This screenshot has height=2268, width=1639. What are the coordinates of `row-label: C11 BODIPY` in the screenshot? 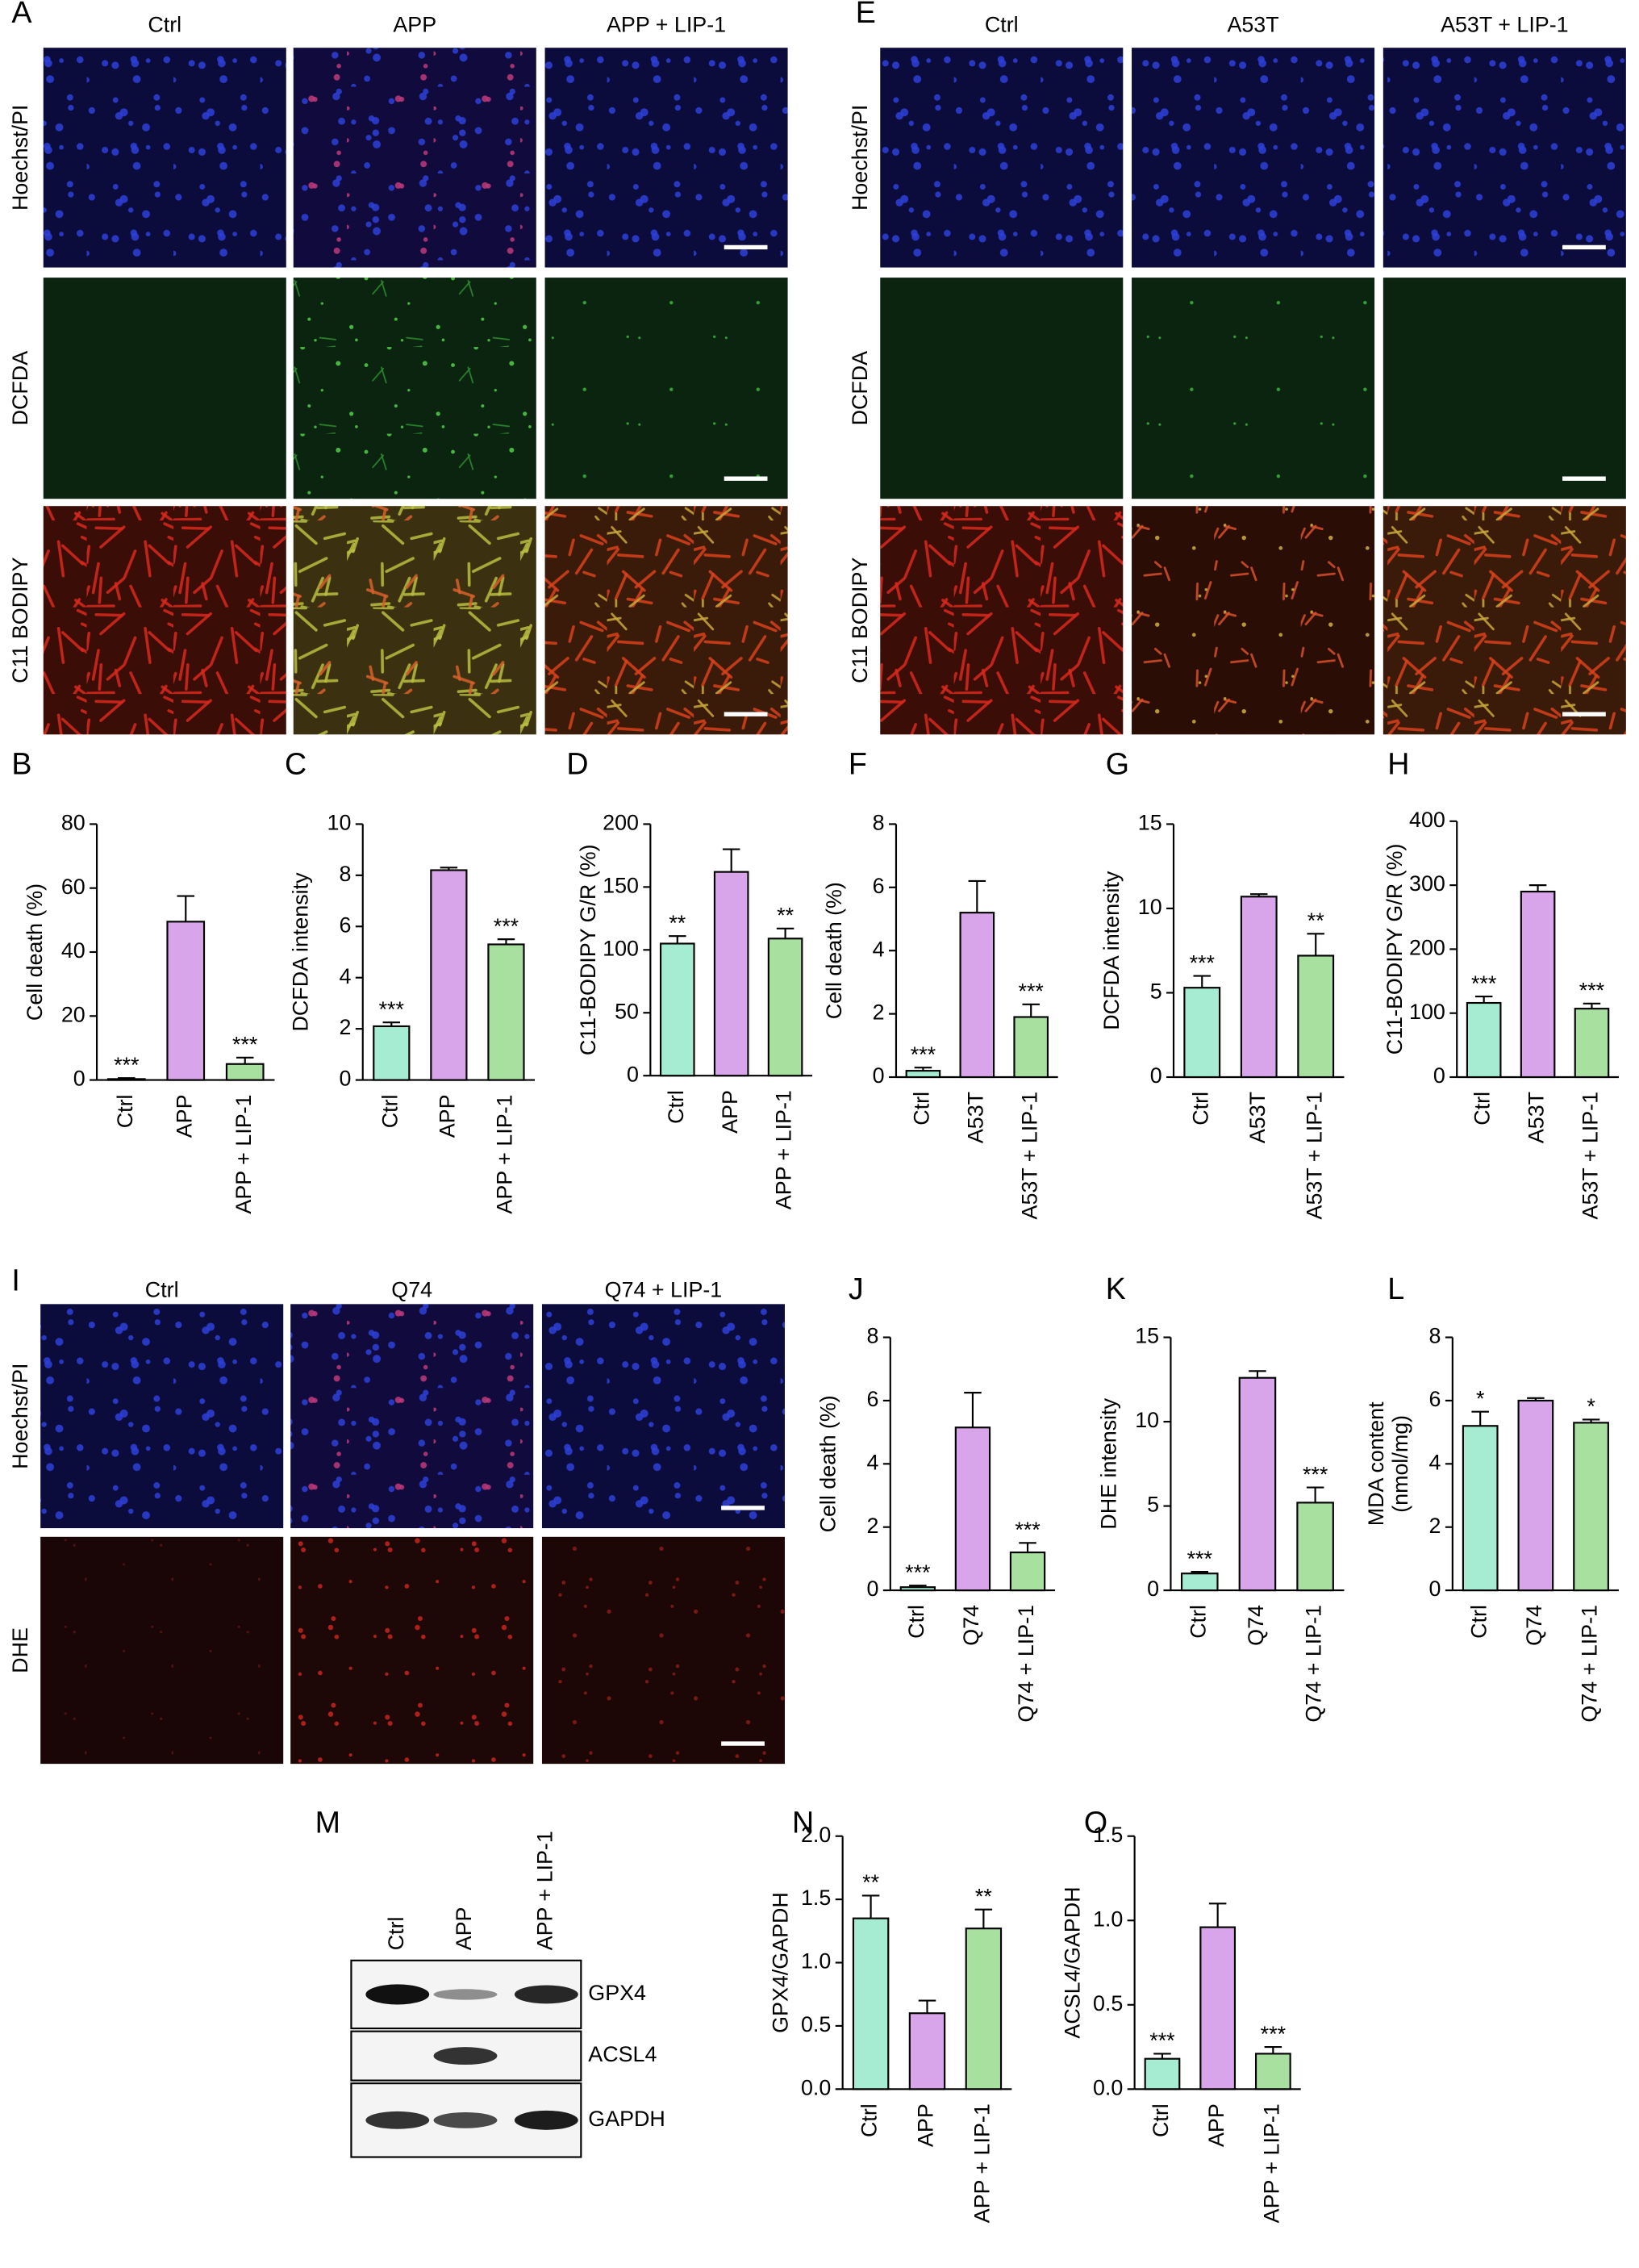 It's located at (20, 620).